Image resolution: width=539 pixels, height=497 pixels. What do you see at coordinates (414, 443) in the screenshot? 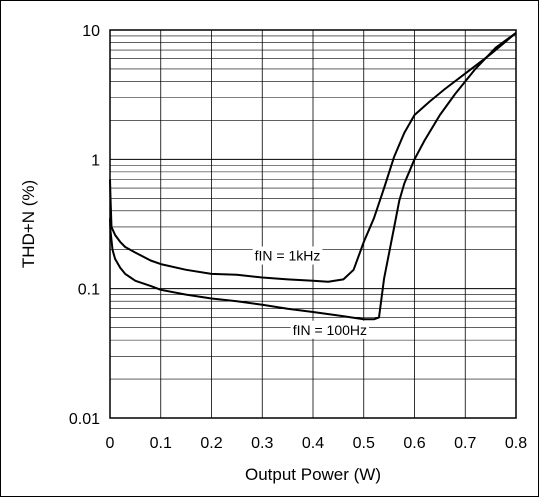
I see `x-tick-label: 0.6` at bounding box center [414, 443].